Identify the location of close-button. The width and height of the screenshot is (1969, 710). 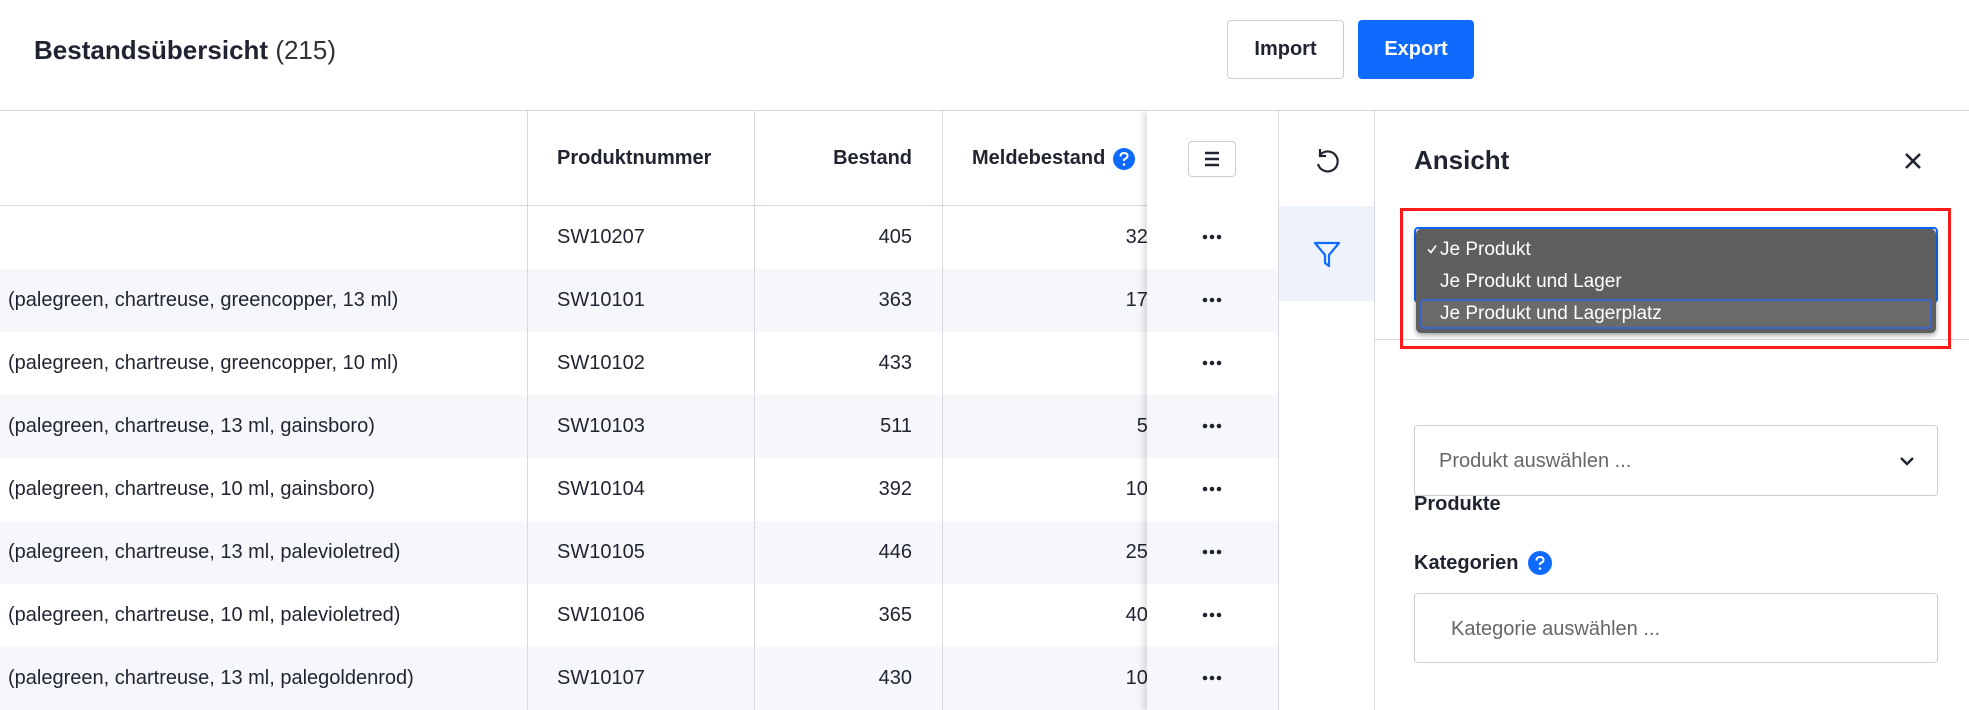
(1913, 161).